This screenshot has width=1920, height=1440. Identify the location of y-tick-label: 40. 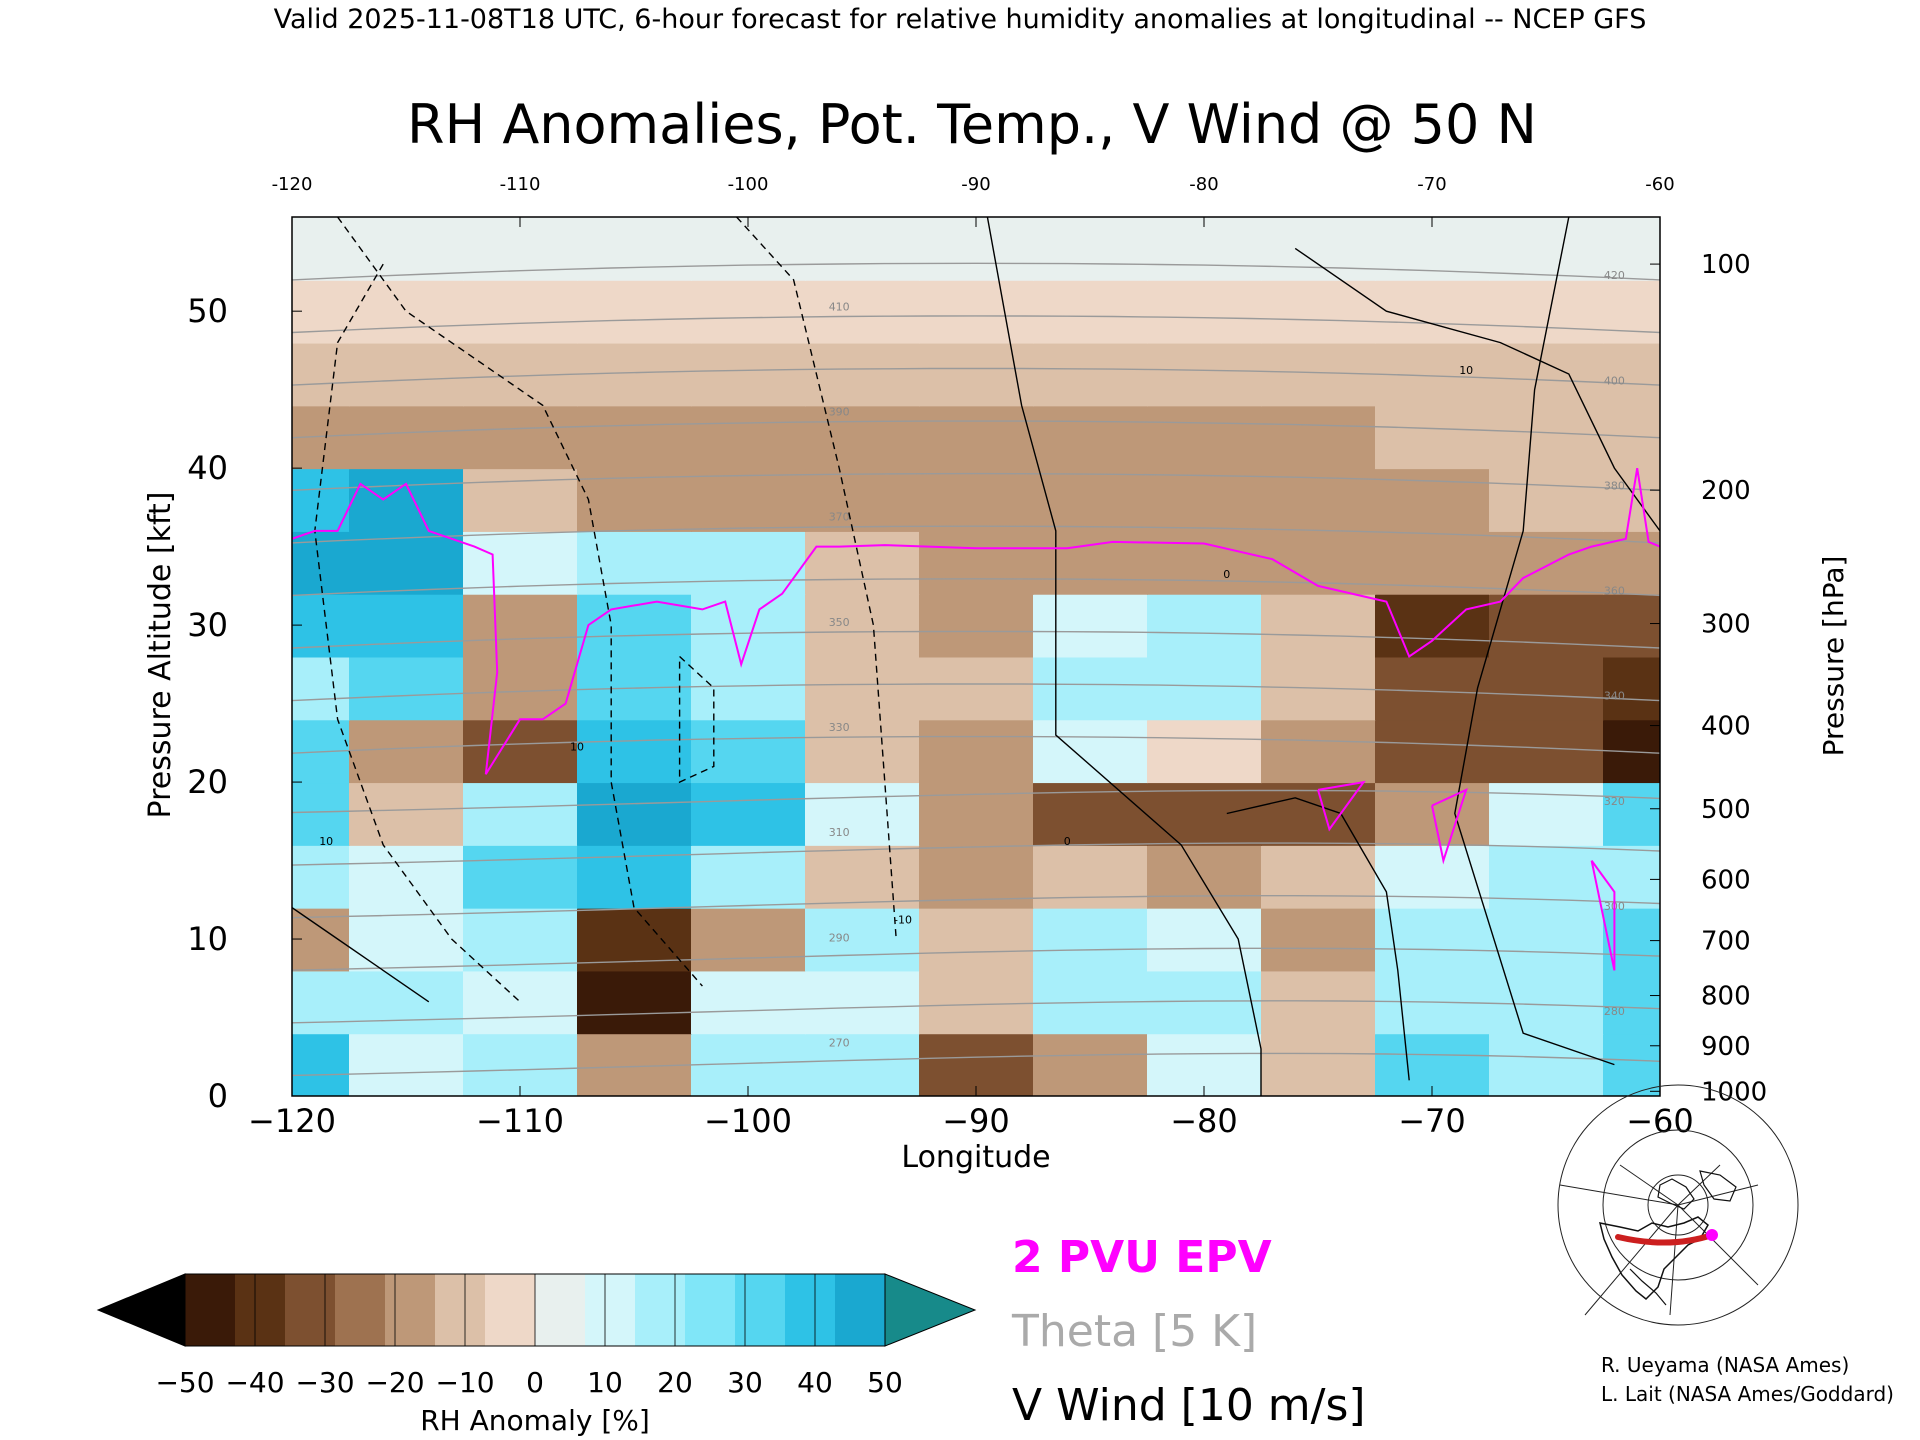
(207, 468).